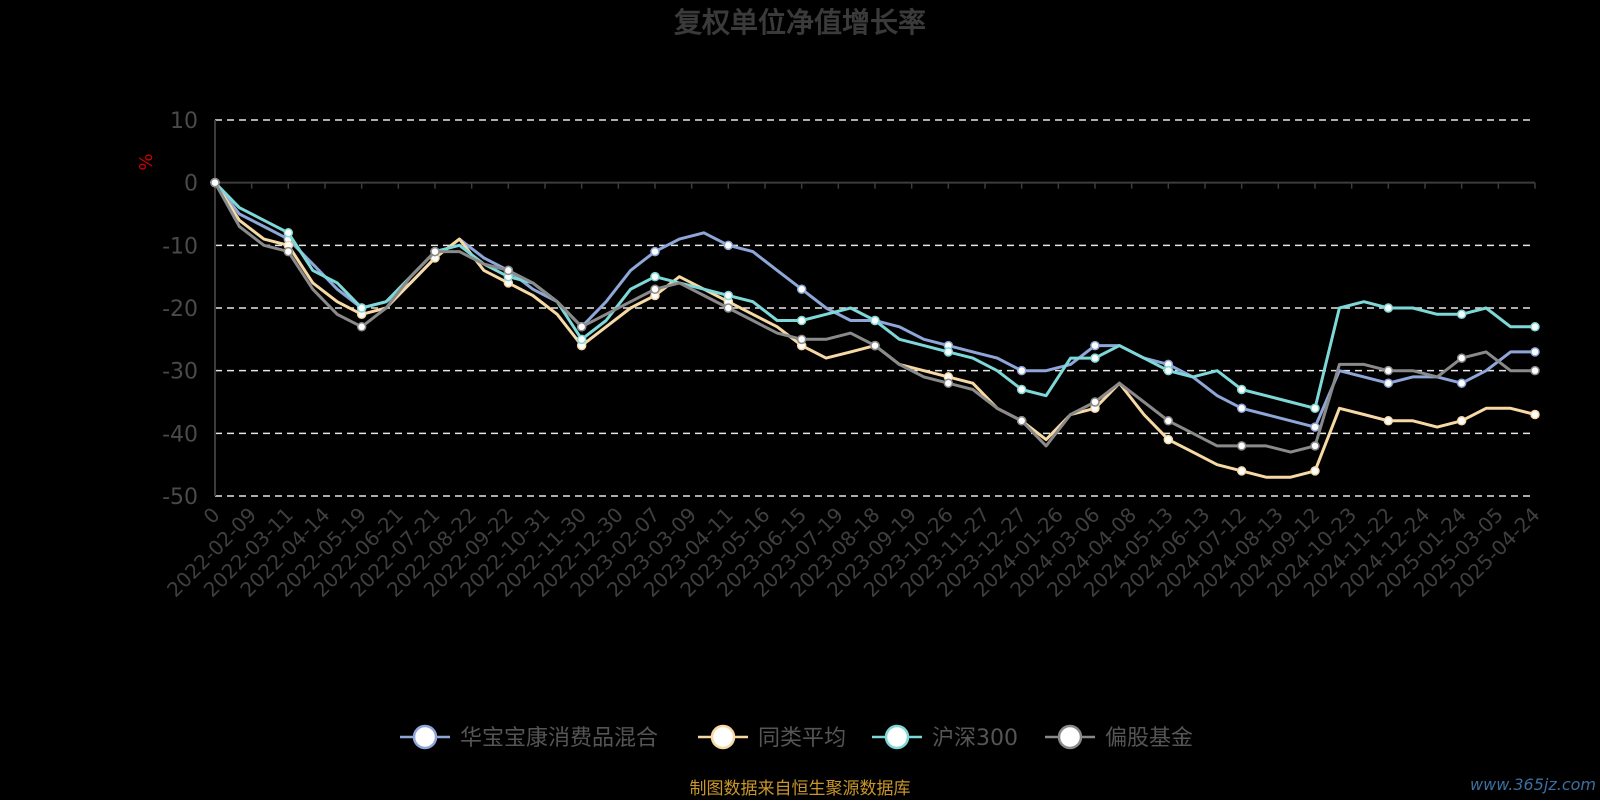 The image size is (1600, 800). I want to click on y-axis-label: %, so click(146, 161).